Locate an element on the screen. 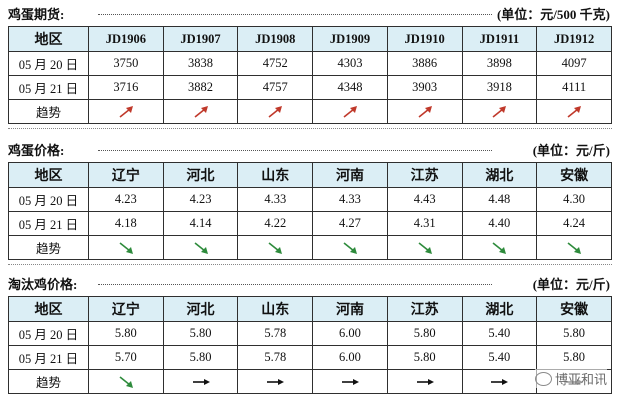  table-row: 05 月 20 日 3750 3838 4752 4303 3886 3898 4097 is located at coordinates (310, 63).